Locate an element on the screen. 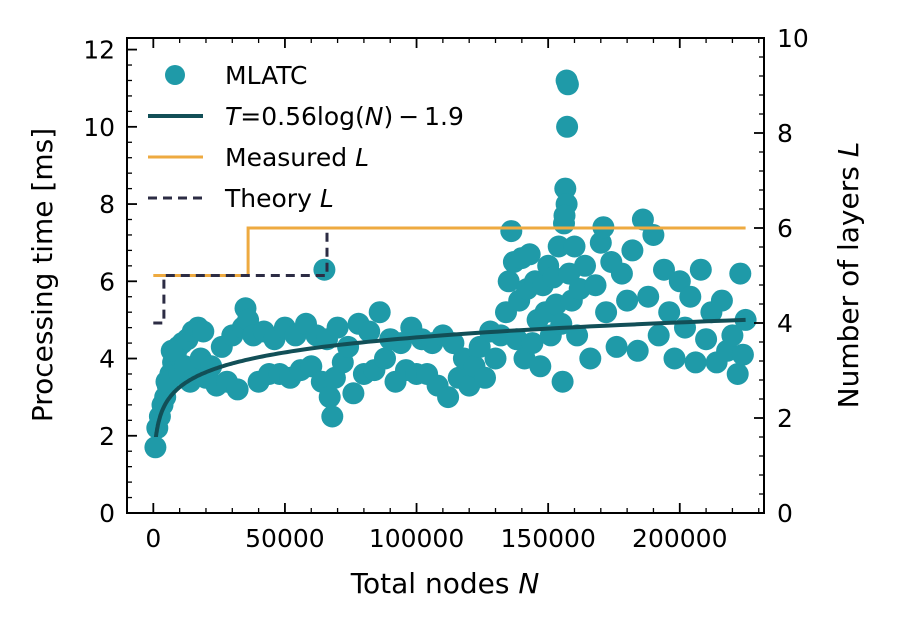  step-layer is located at coordinates (449, 275).